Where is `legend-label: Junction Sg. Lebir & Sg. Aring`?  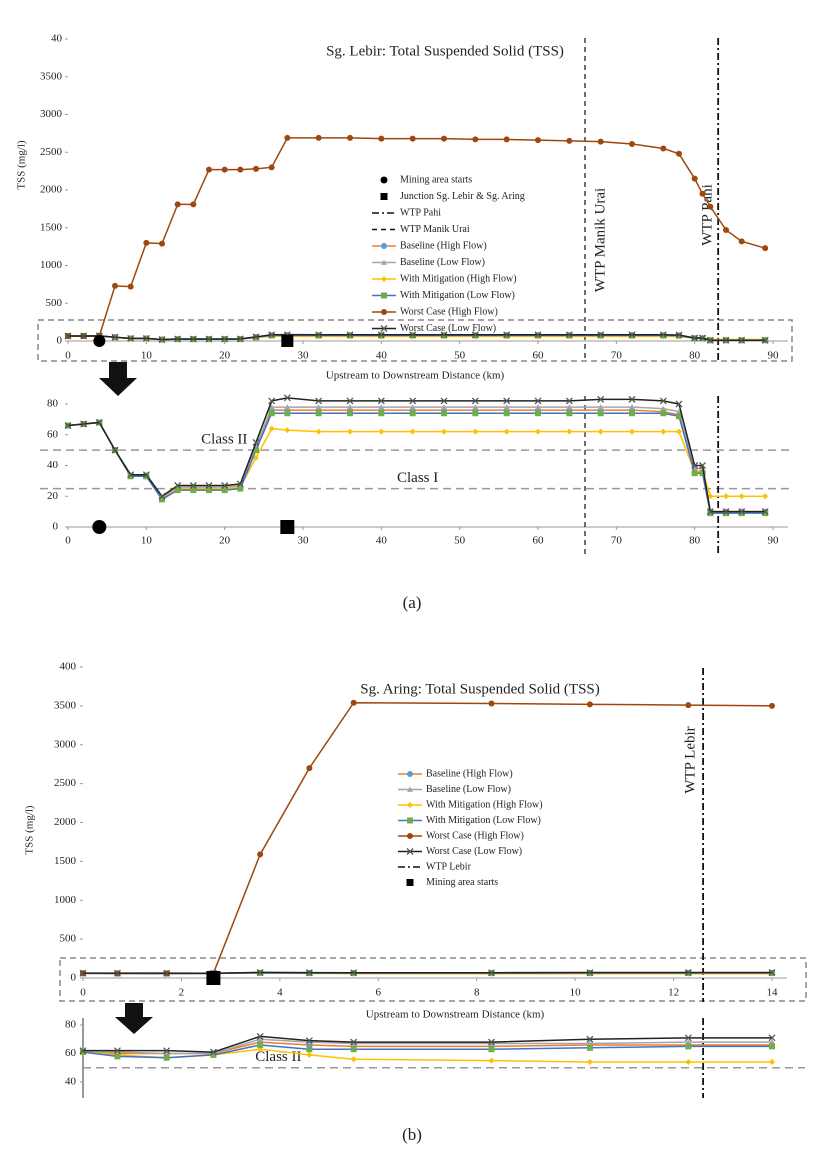
legend-label: Junction Sg. Lebir & Sg. Aring is located at coordinates (462, 196).